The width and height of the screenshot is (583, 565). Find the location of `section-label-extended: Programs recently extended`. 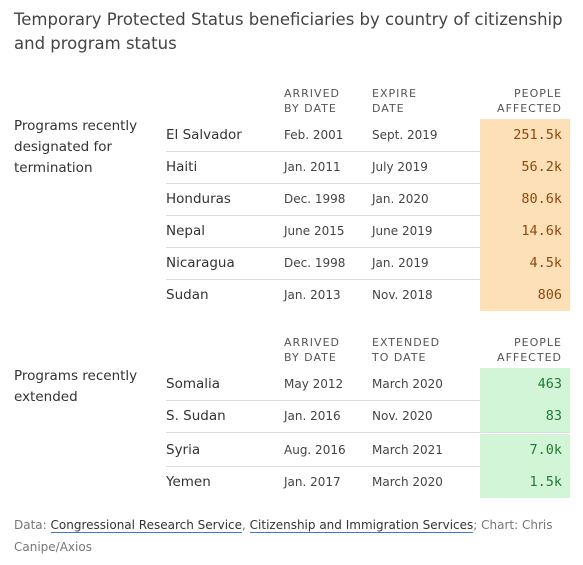

section-label-extended: Programs recently extended is located at coordinates (76, 386).